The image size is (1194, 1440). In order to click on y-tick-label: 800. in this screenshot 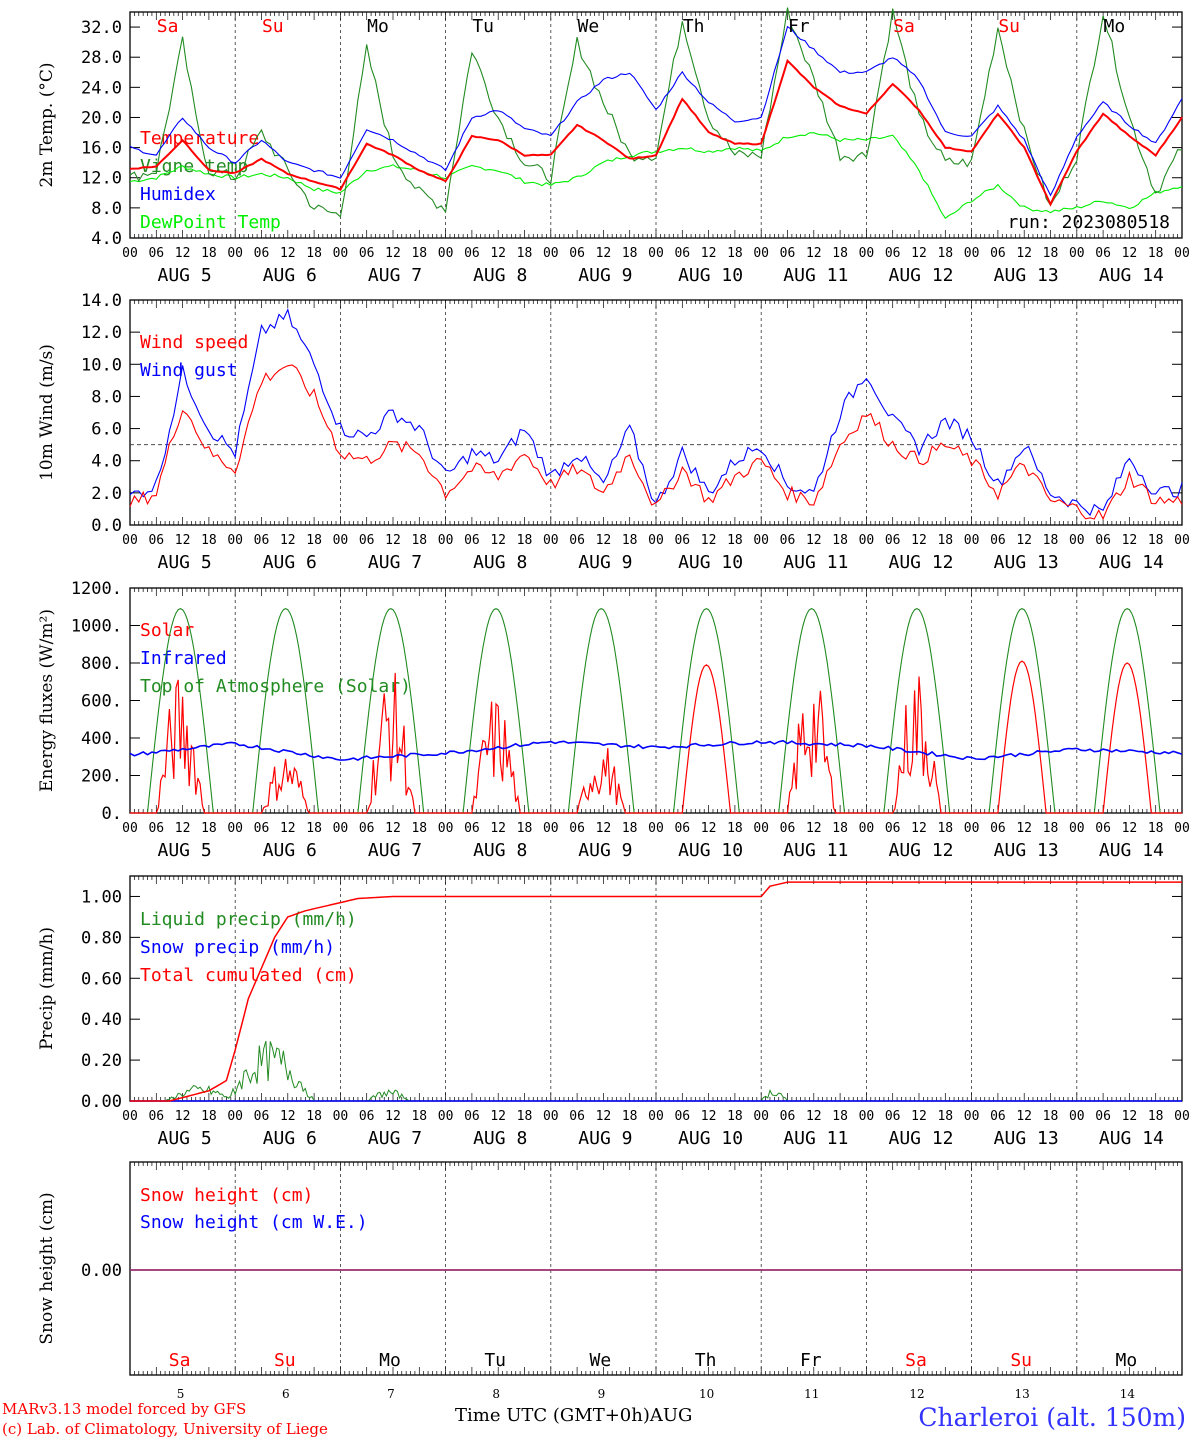, I will do `click(101, 664)`.